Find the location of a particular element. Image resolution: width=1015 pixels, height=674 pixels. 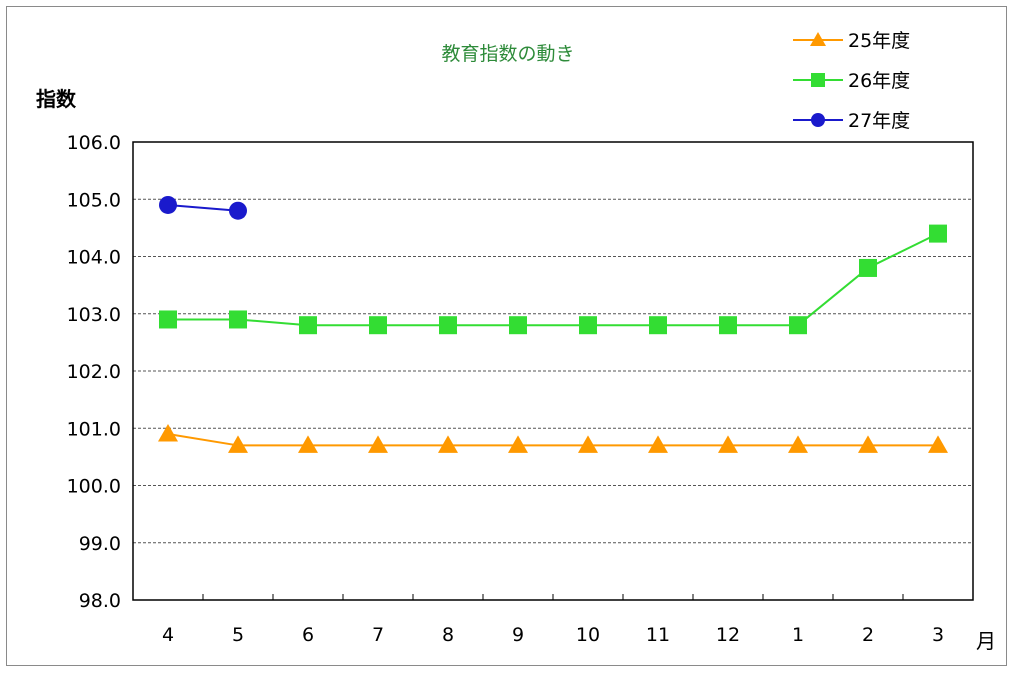

x-tick-label: 3 is located at coordinates (938, 635).